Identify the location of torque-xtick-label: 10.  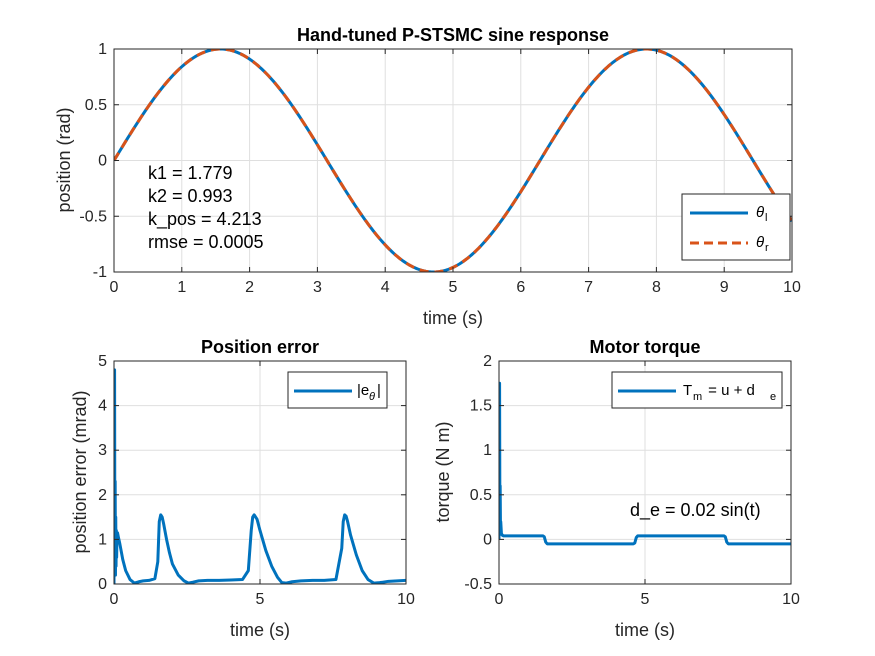
(791, 599).